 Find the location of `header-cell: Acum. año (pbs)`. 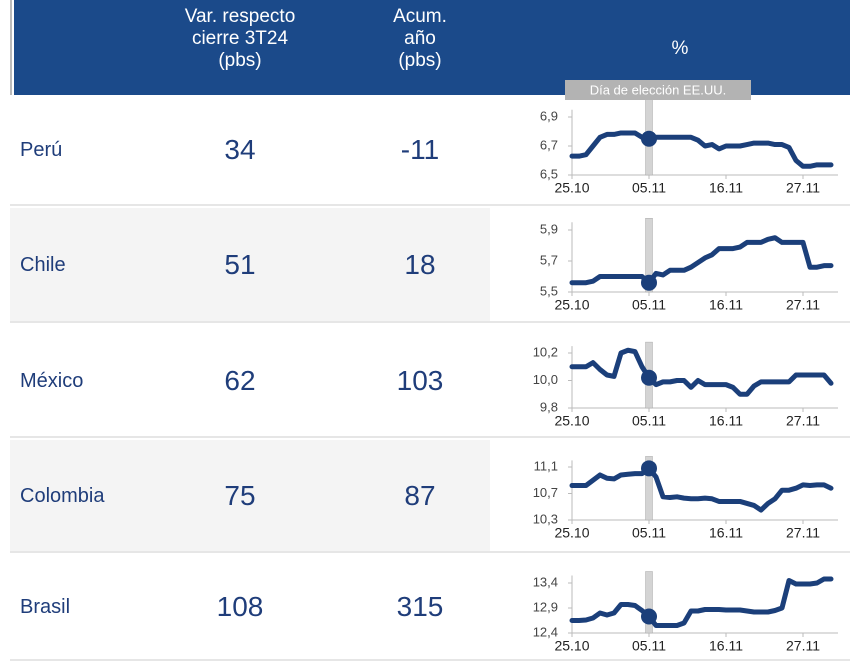

header-cell: Acum. año (pbs) is located at coordinates (420, 39).